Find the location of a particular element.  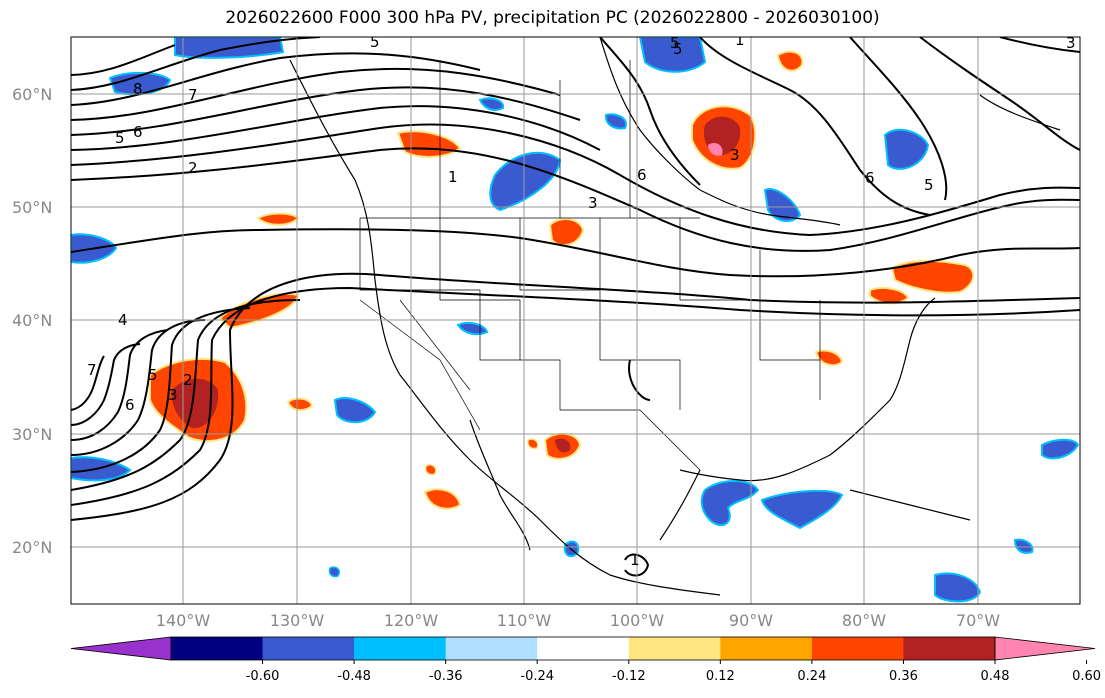

lon-label-100w: 100°W is located at coordinates (637, 620).